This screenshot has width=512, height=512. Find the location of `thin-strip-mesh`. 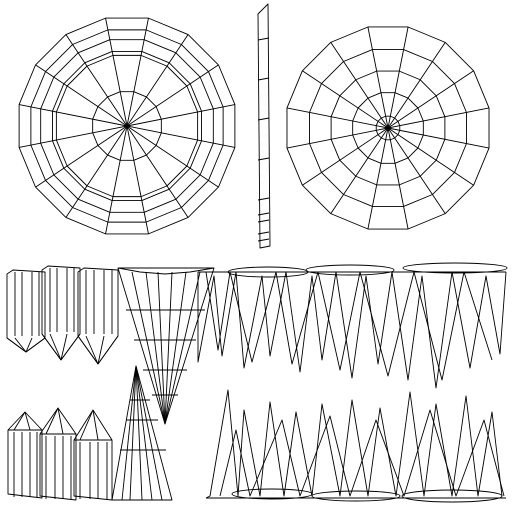

thin-strip-mesh is located at coordinates (264, 126).